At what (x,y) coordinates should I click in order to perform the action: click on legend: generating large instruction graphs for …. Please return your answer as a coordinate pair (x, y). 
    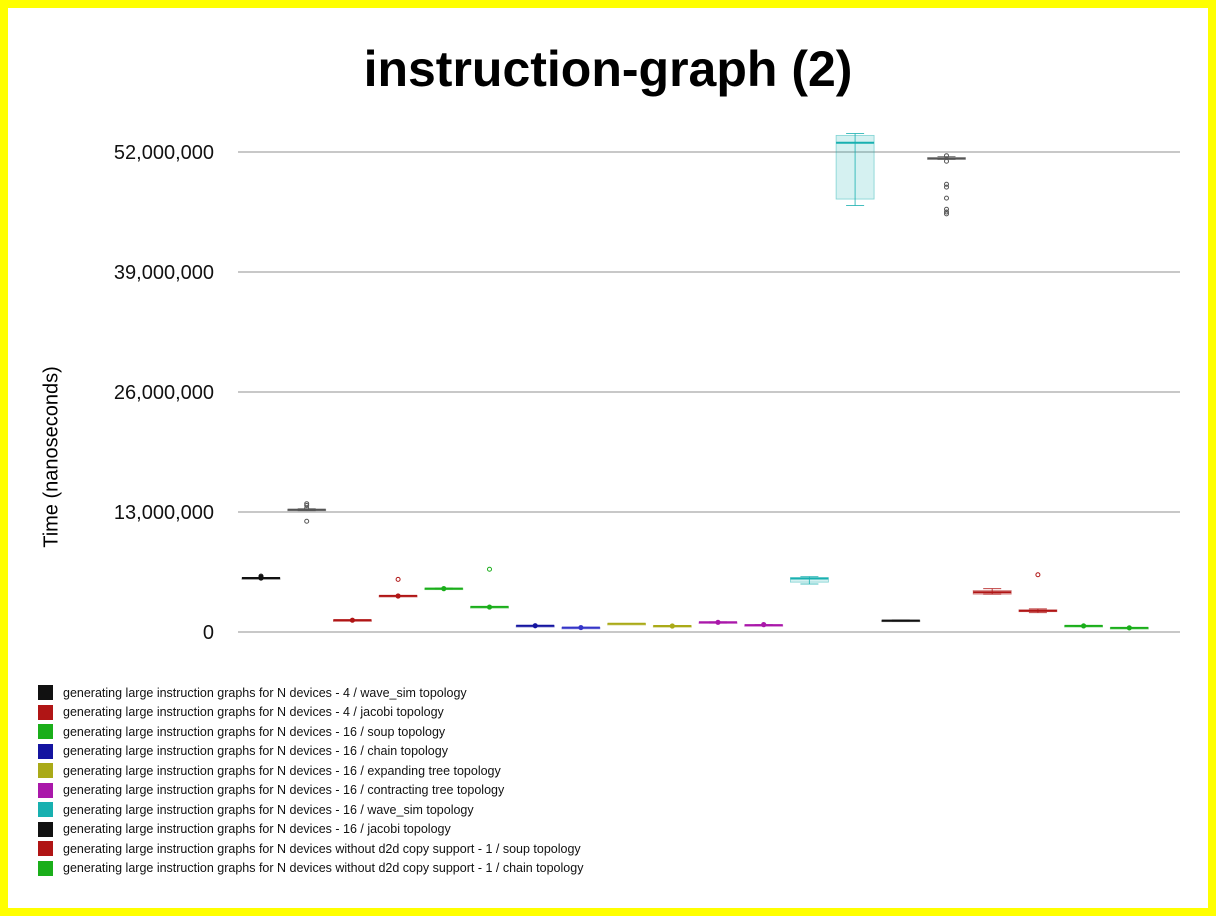
    Looking at the image, I should click on (310, 780).